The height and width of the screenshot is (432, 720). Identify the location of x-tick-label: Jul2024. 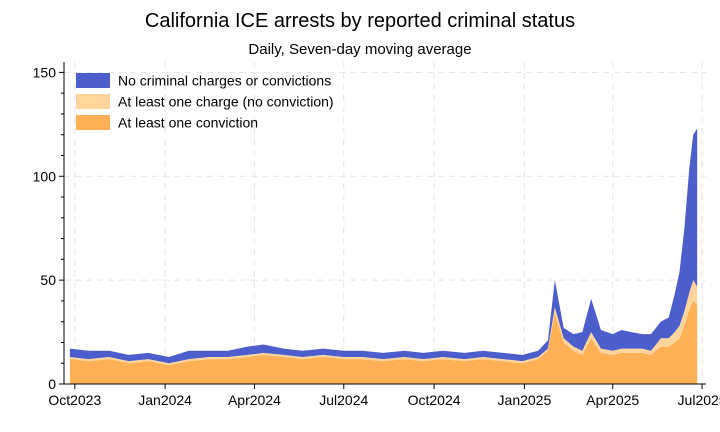
(343, 400).